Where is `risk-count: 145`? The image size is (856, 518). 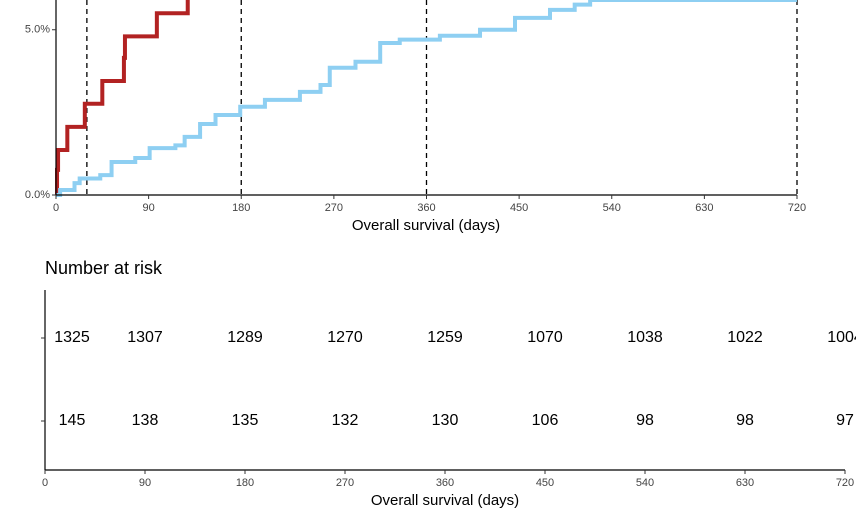 risk-count: 145 is located at coordinates (72, 420).